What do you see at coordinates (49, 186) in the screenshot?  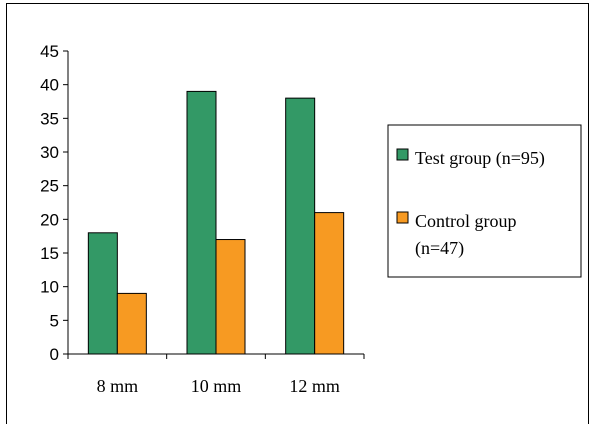 I see `y-tick-label: 25` at bounding box center [49, 186].